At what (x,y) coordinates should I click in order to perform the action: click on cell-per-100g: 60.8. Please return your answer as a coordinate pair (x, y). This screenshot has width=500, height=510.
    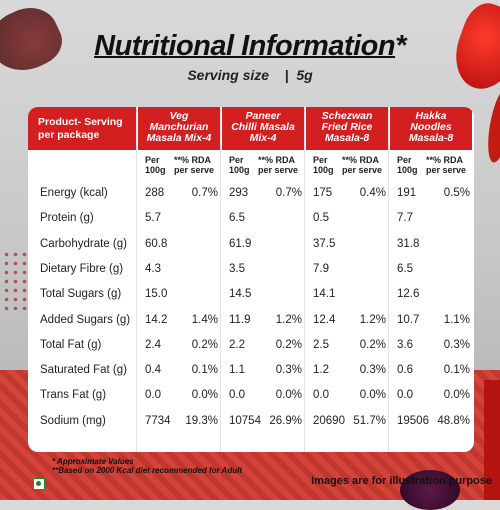
    Looking at the image, I should click on (156, 243).